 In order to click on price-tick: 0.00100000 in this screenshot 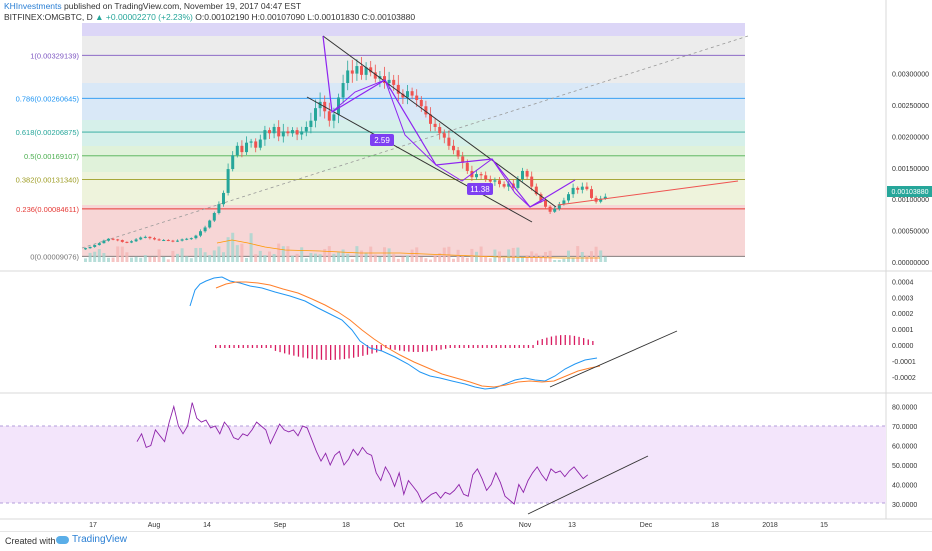, I will do `click(910, 200)`.